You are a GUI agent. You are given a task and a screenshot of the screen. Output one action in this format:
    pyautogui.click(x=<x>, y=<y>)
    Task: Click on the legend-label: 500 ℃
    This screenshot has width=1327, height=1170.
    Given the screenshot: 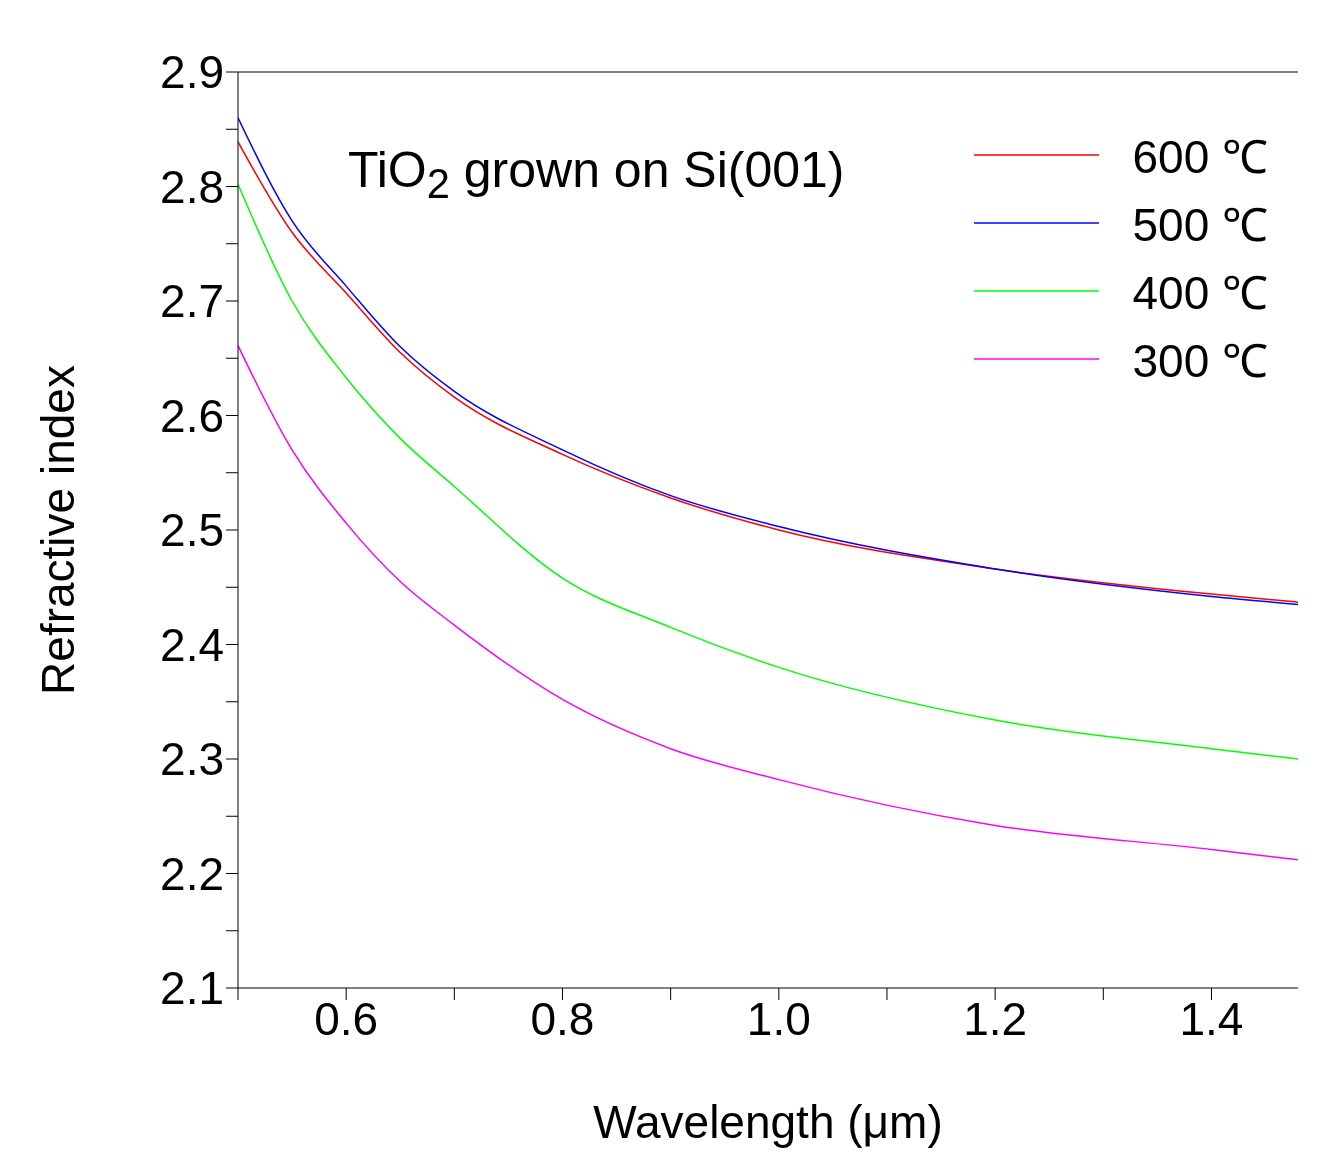 What is the action you would take?
    pyautogui.click(x=1200, y=225)
    